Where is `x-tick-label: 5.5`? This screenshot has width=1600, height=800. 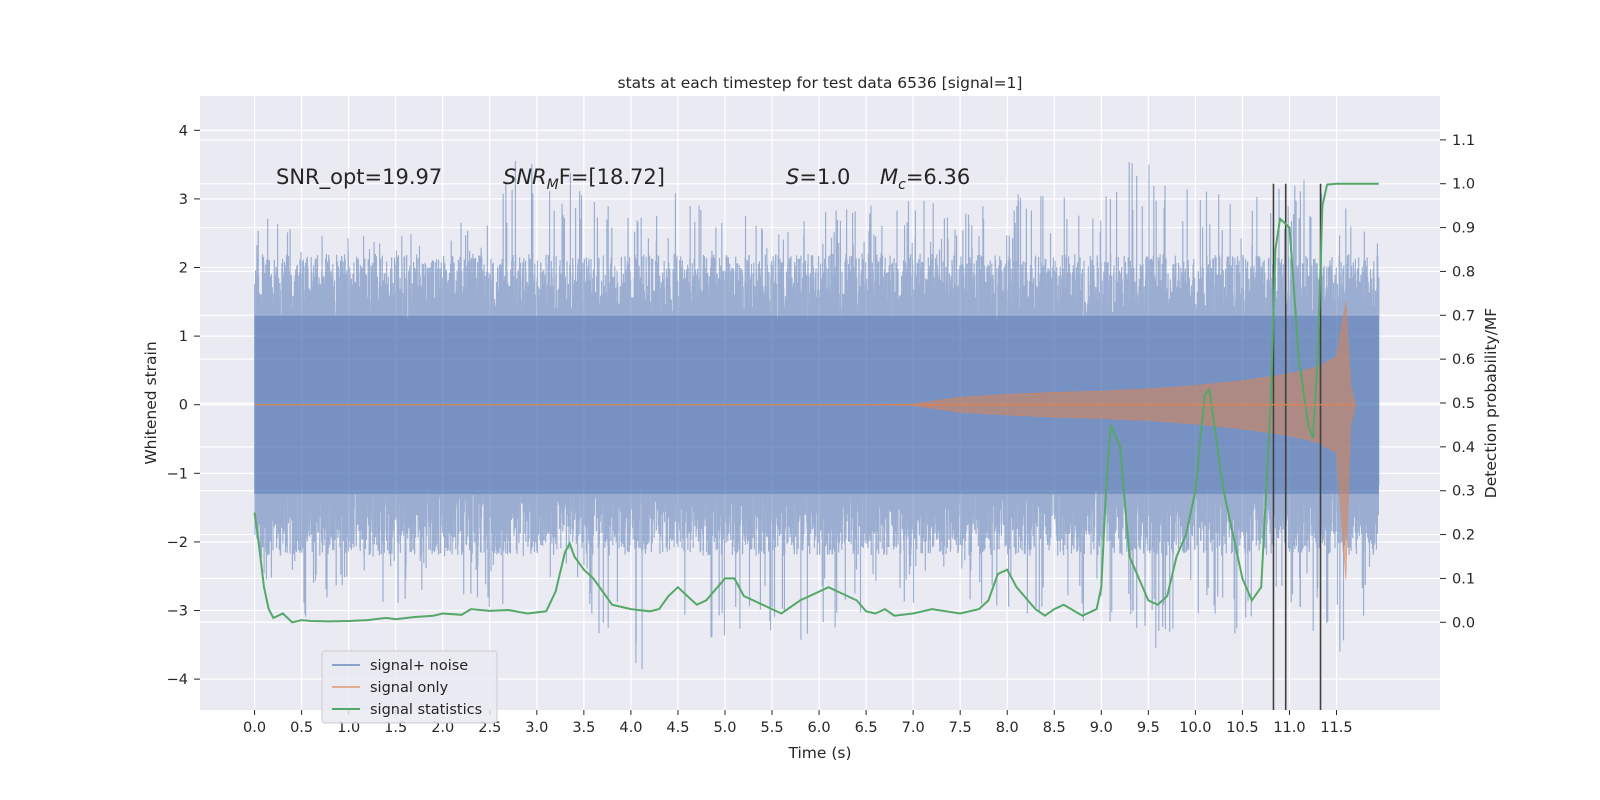
x-tick-label: 5.5 is located at coordinates (771, 728).